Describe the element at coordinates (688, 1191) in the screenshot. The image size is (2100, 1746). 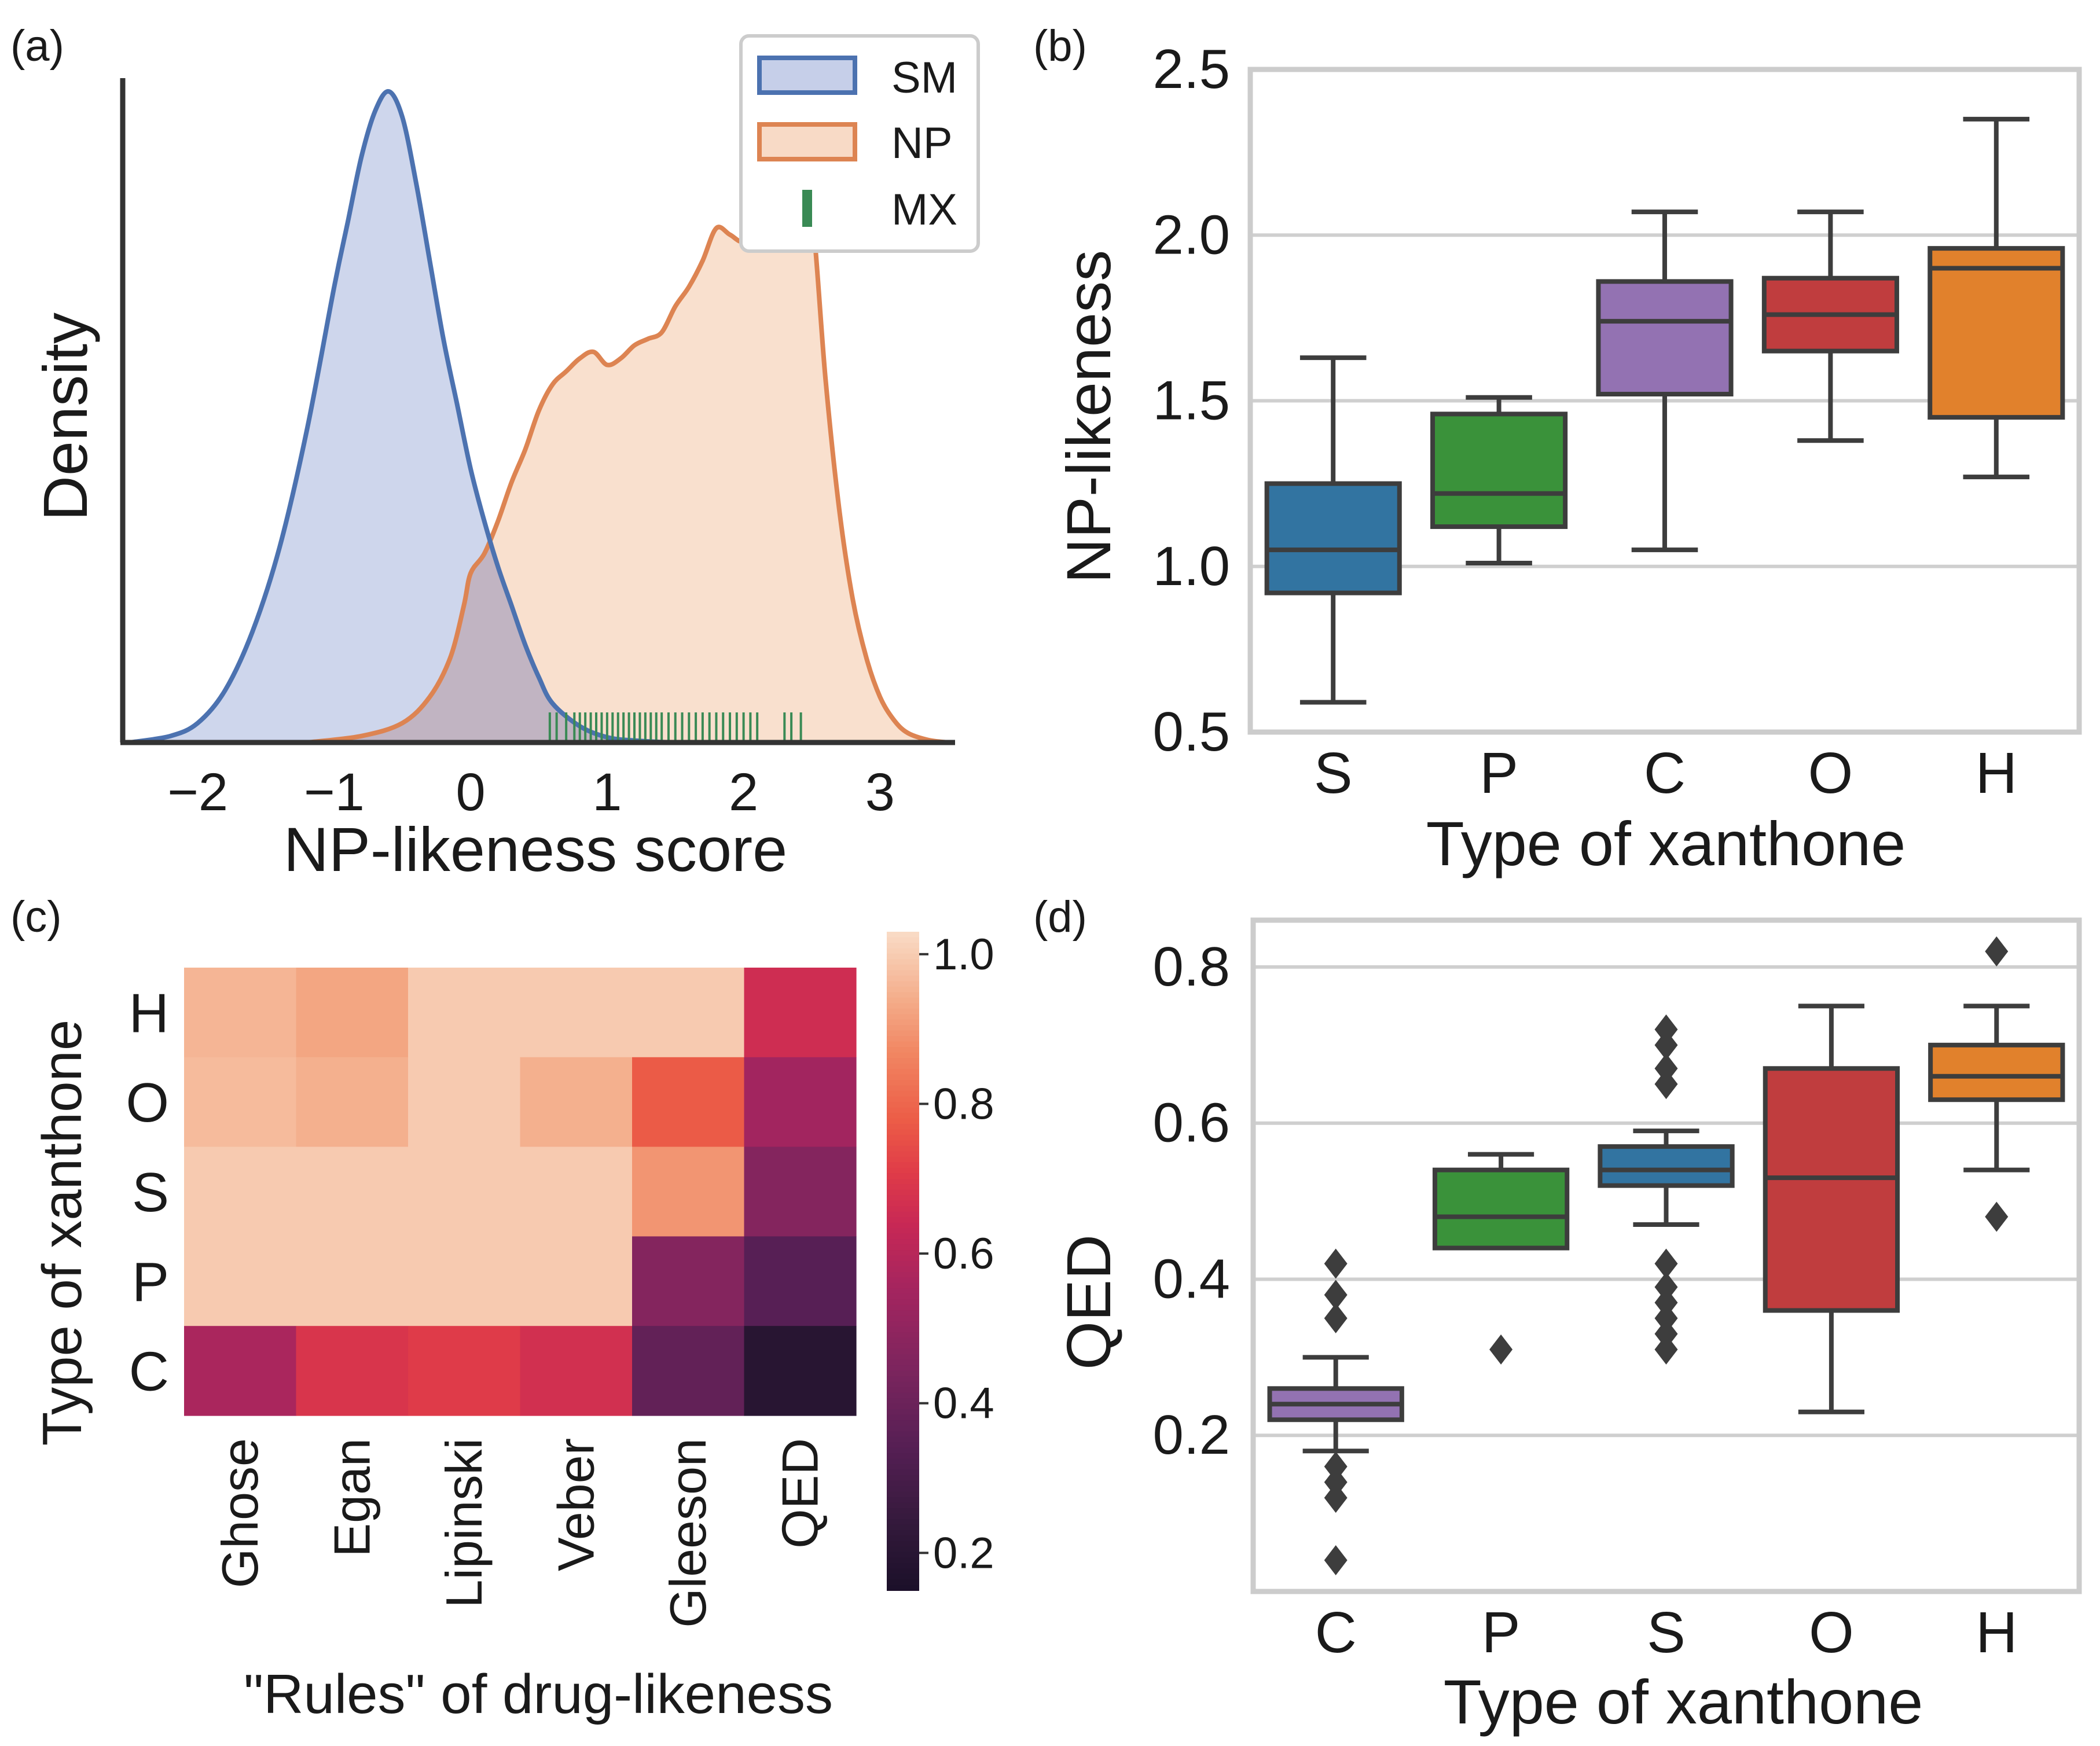
I see `heatmap-cell-s-gleeson` at that location.